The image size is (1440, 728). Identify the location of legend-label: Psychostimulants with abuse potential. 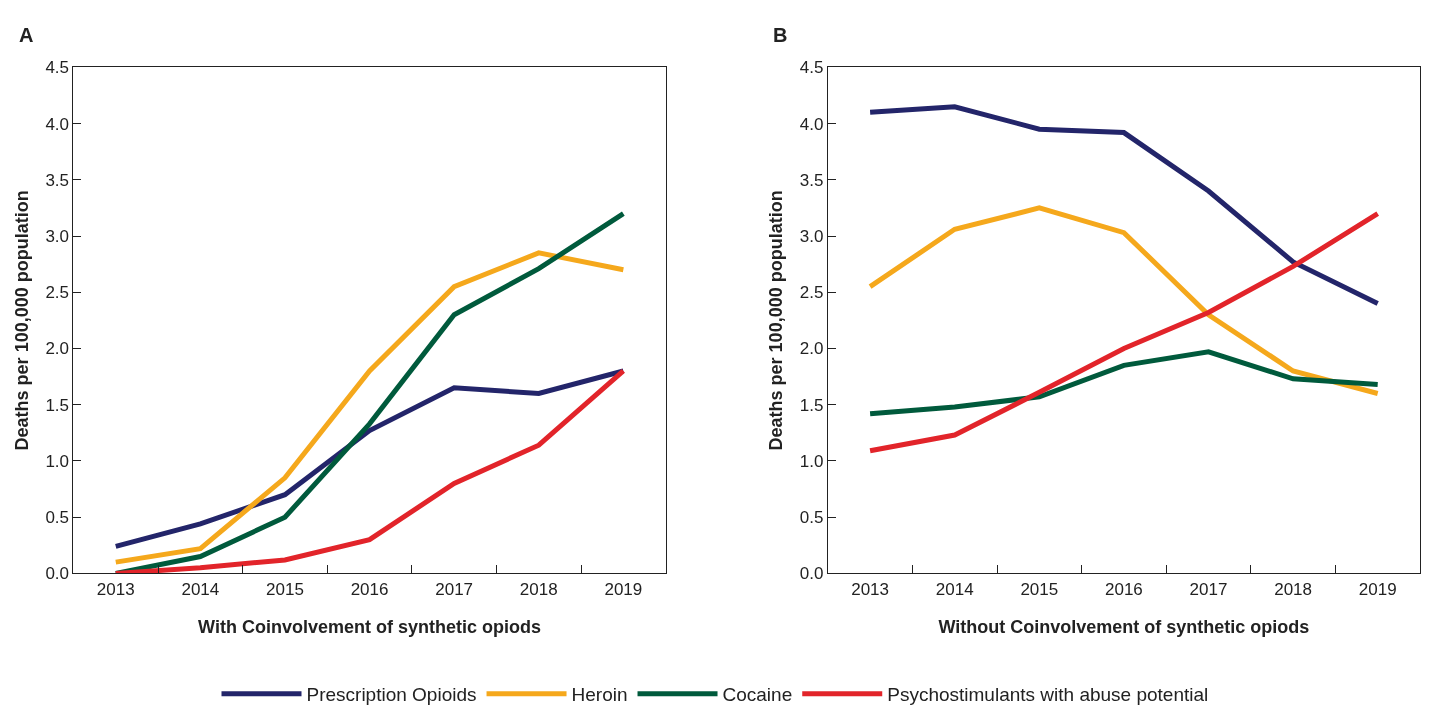
(1048, 695).